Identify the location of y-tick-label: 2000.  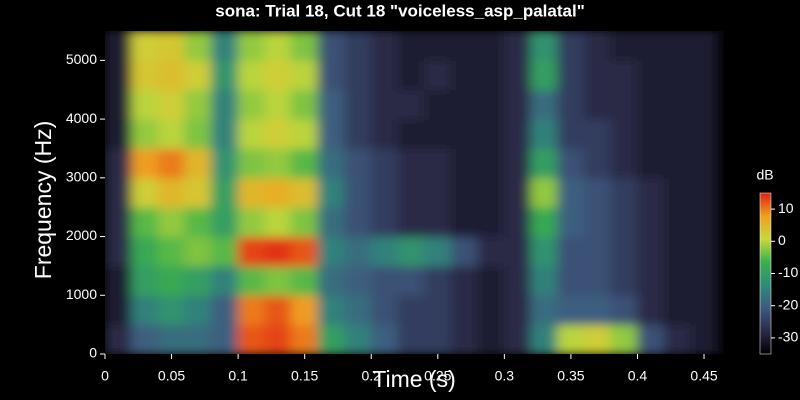
(81, 235).